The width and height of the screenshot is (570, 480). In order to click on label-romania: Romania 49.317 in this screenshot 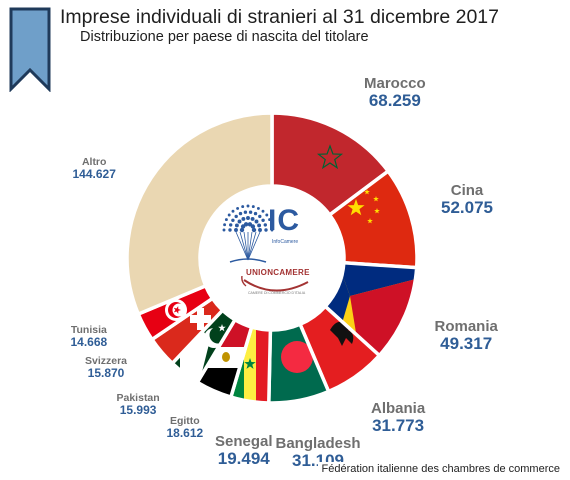, I will do `click(466, 336)`.